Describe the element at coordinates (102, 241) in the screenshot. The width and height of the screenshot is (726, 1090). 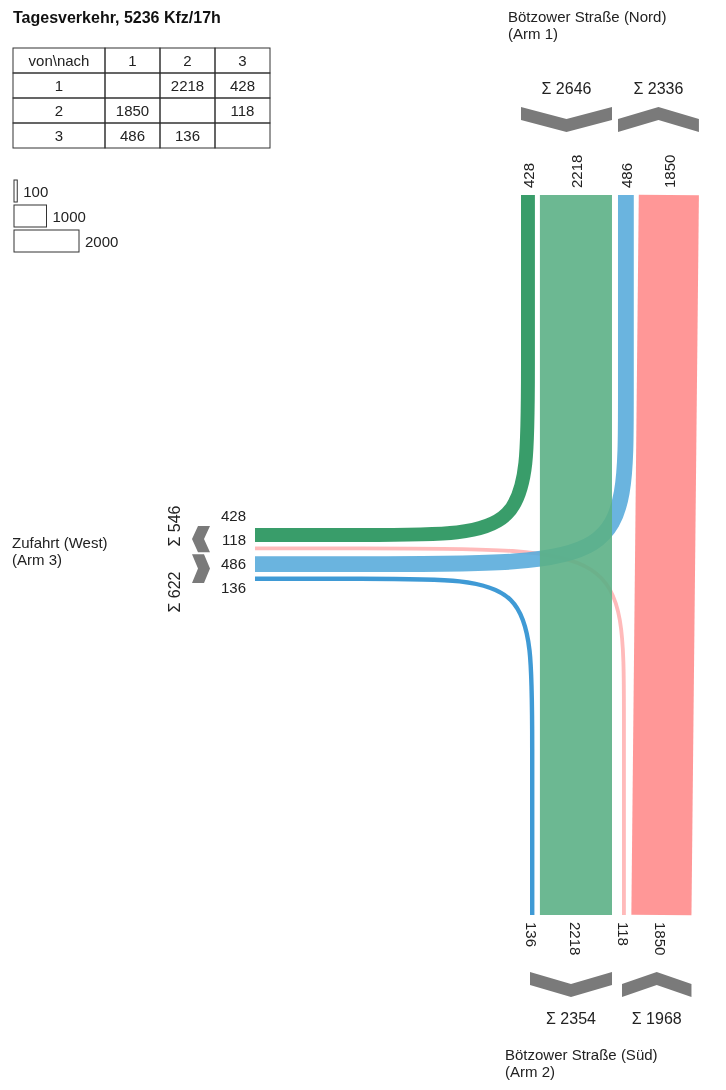
I see `text: 2000` at that location.